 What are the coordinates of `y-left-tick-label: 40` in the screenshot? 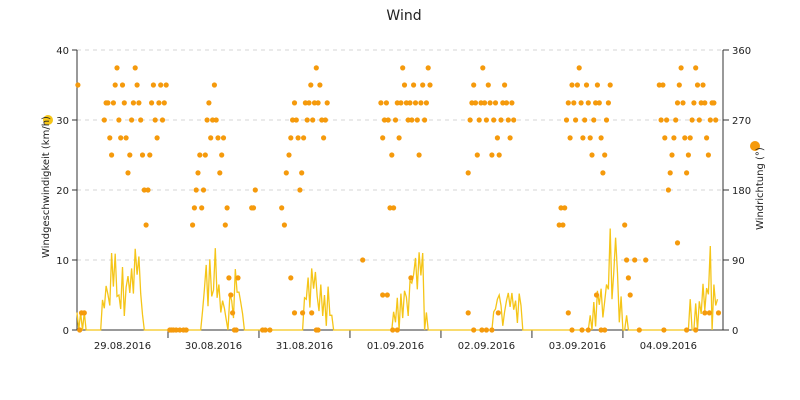 It's located at (62, 51).